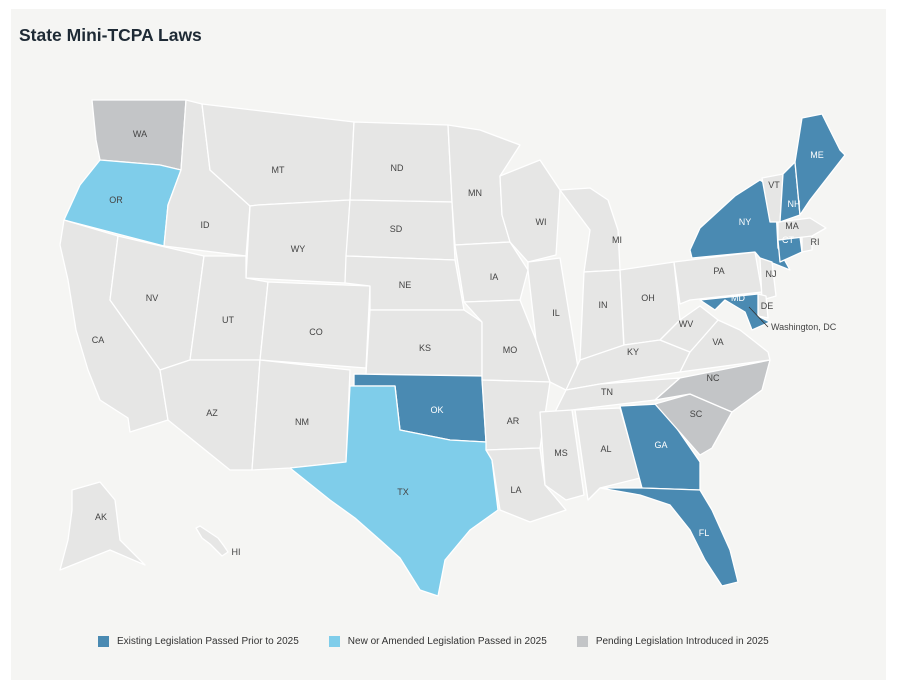 The image size is (900, 687). Describe the element at coordinates (212, 541) in the screenshot. I see `state-hi` at that location.